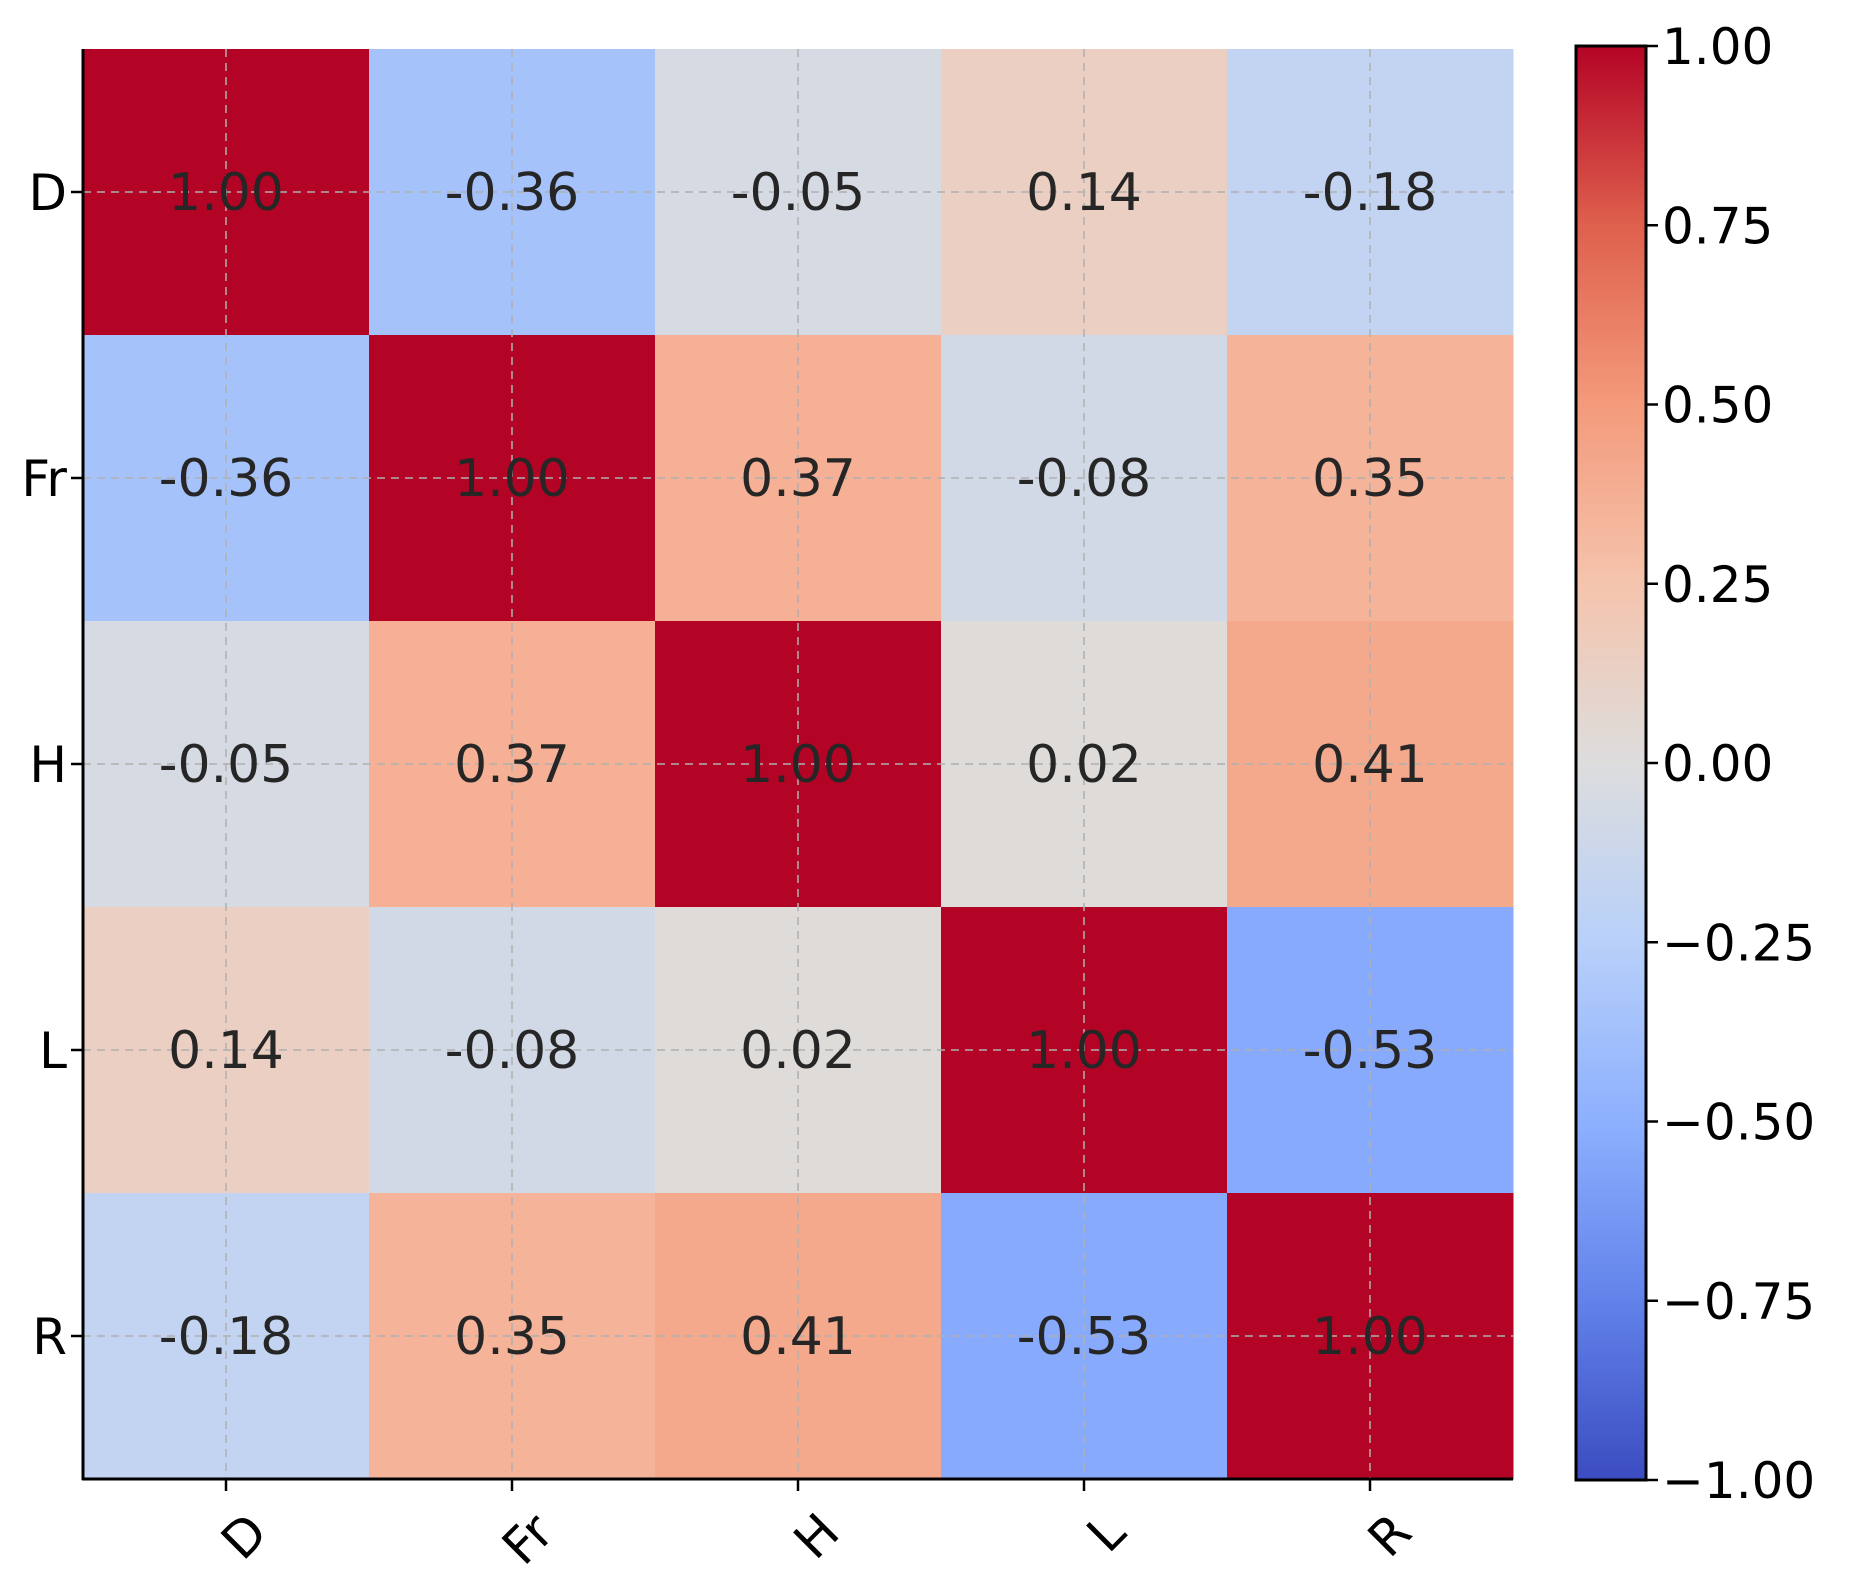 The width and height of the screenshot is (1857, 1574). What do you see at coordinates (1717, 585) in the screenshot?
I see `colorbar-tick-label: 0.25` at bounding box center [1717, 585].